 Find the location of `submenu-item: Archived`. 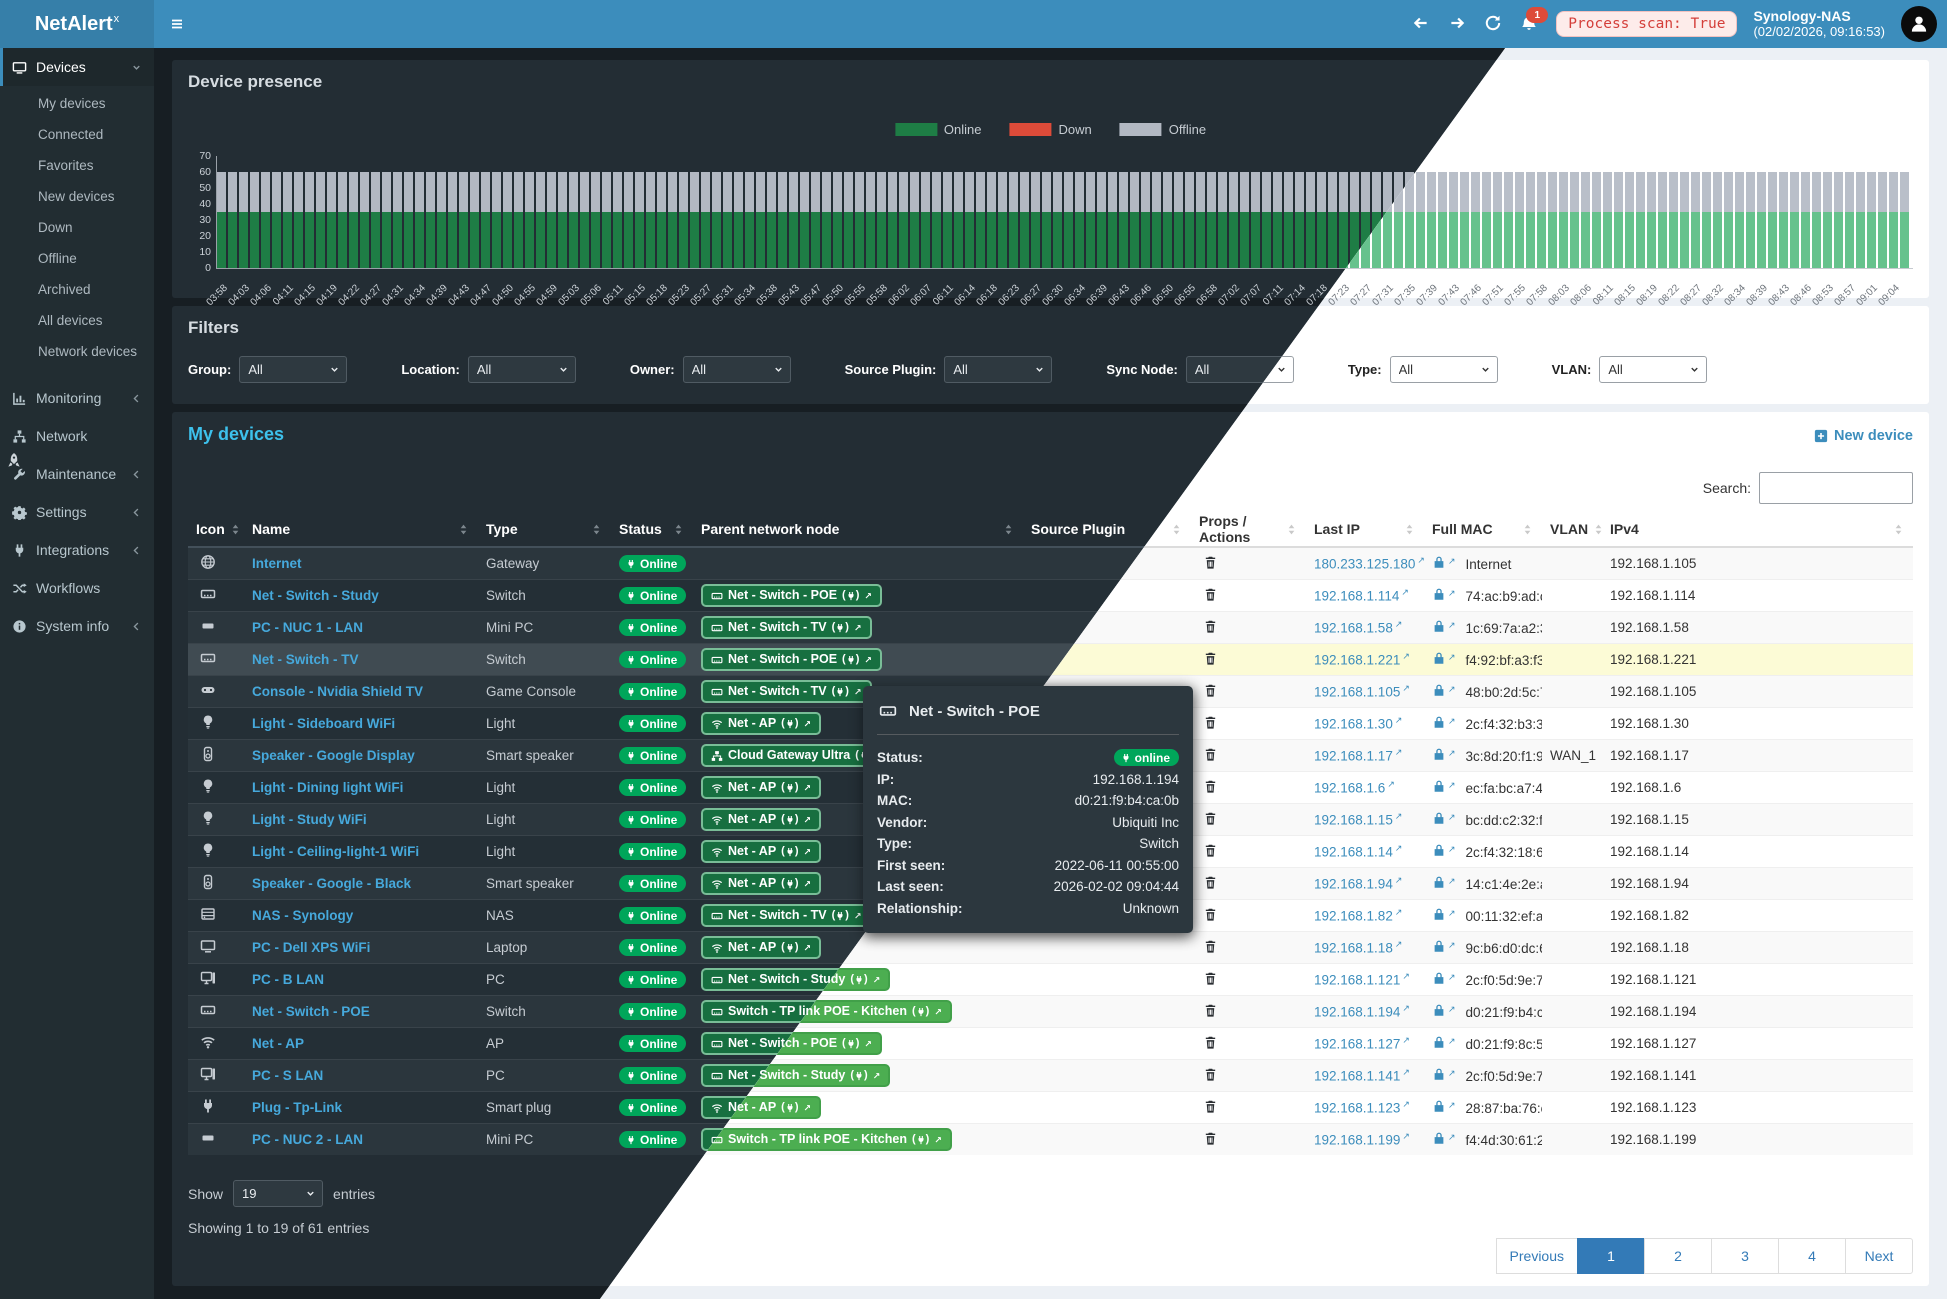

submenu-item: Archived is located at coordinates (64, 289).